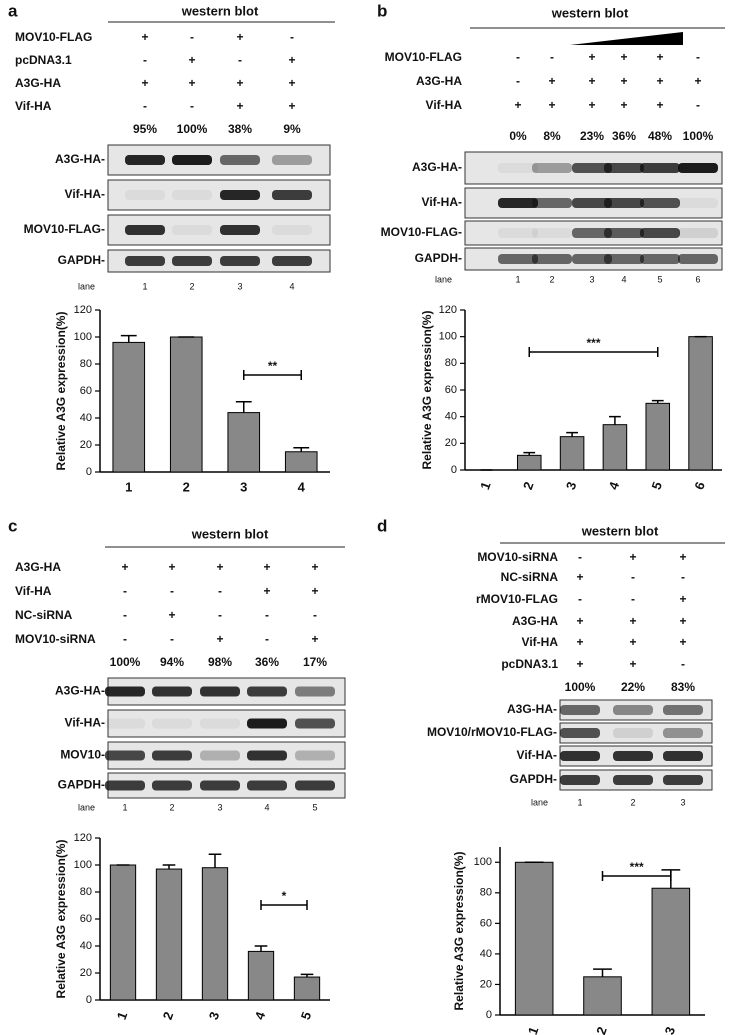 The width and height of the screenshot is (733, 1035). What do you see at coordinates (614, 485) in the screenshot?
I see `x-tick-label: 4` at bounding box center [614, 485].